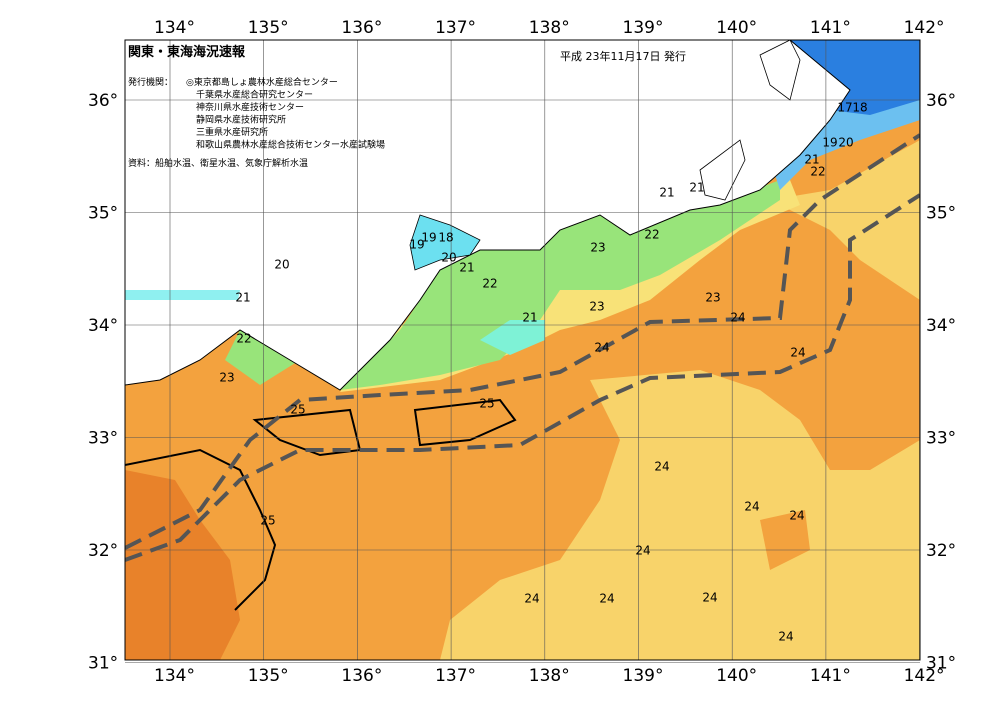 The image size is (1002, 709). What do you see at coordinates (844, 108) in the screenshot?
I see `contour-label: 17` at bounding box center [844, 108].